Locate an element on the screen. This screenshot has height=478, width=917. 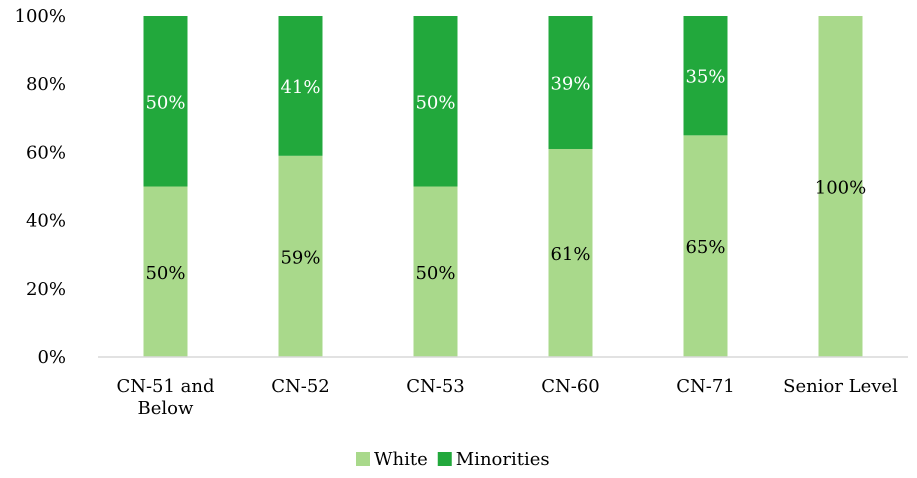
legend-label-white: White is located at coordinates (401, 459).